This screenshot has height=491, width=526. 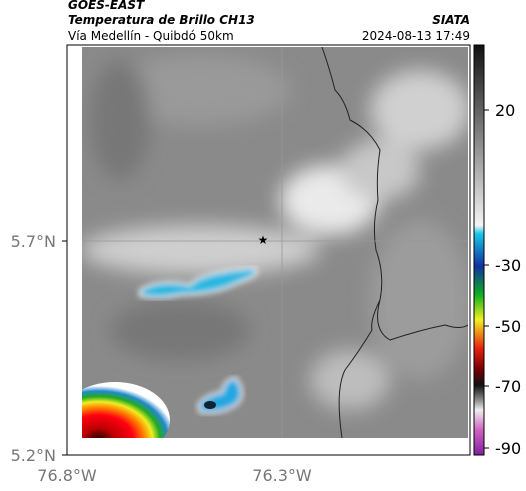 What do you see at coordinates (151, 36) in the screenshot?
I see `header-subtitle: Vía Medellín - Quibdó 50km` at bounding box center [151, 36].